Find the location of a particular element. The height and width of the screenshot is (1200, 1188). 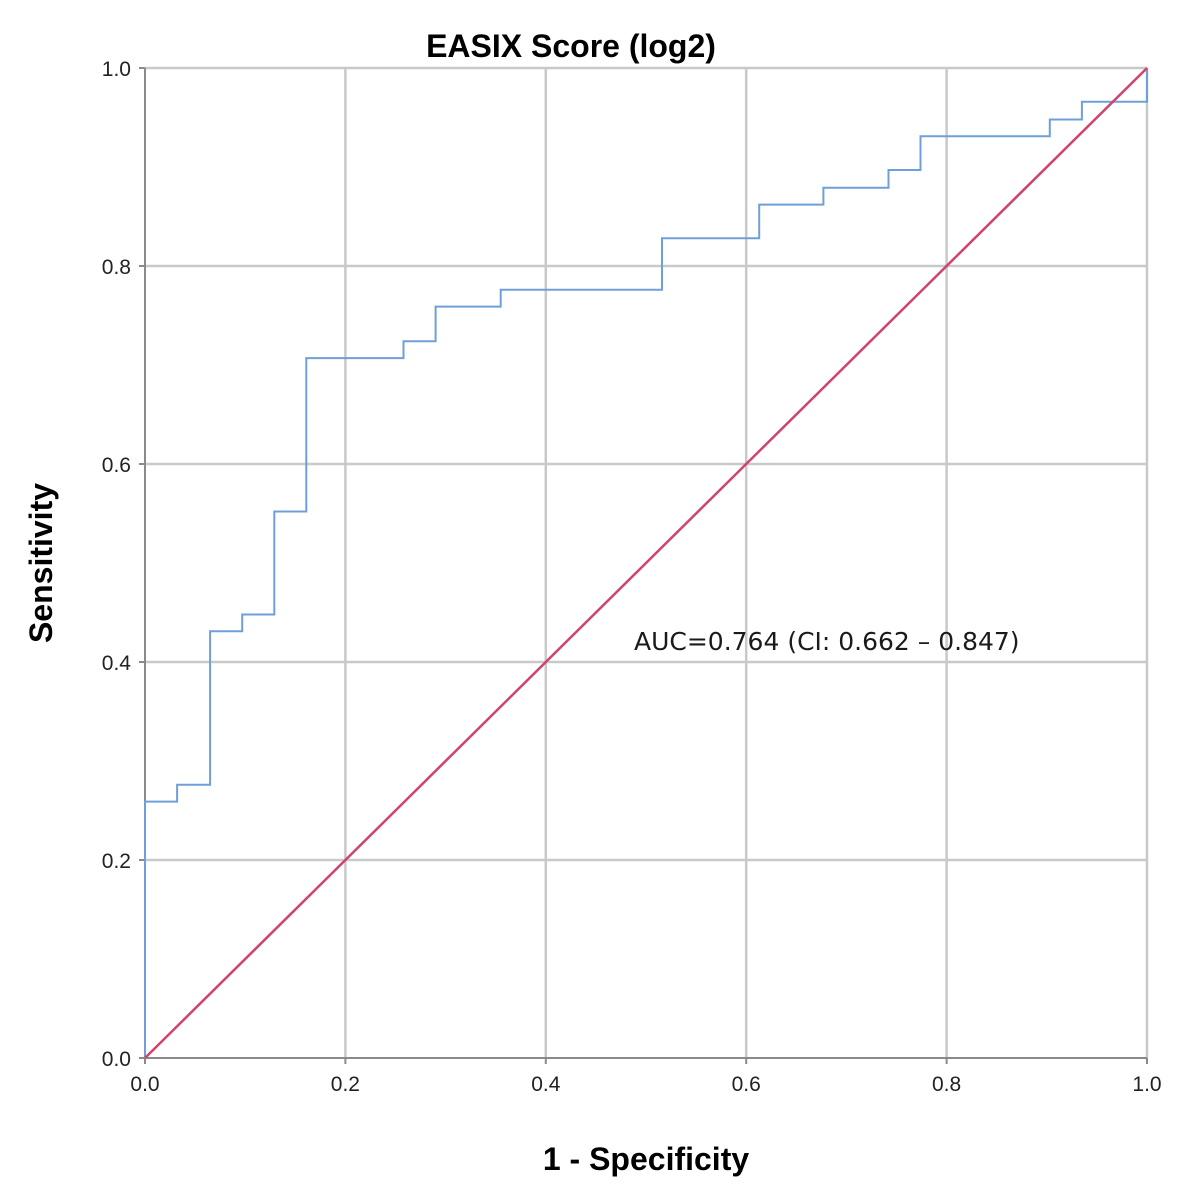

x-tick-label-1: 0.2 is located at coordinates (345, 1084).